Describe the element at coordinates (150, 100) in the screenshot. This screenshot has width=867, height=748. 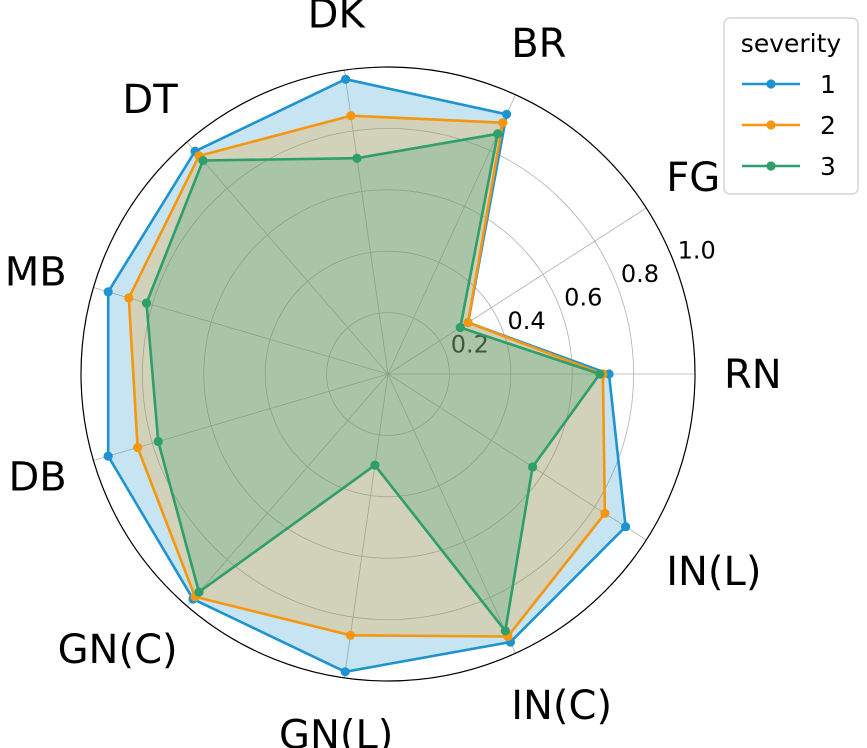
I see `category-label: DT` at that location.